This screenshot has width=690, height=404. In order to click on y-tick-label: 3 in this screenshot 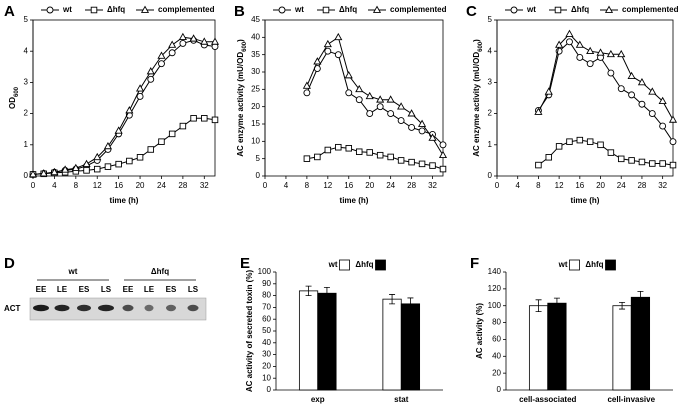, I will do `click(26, 82)`.